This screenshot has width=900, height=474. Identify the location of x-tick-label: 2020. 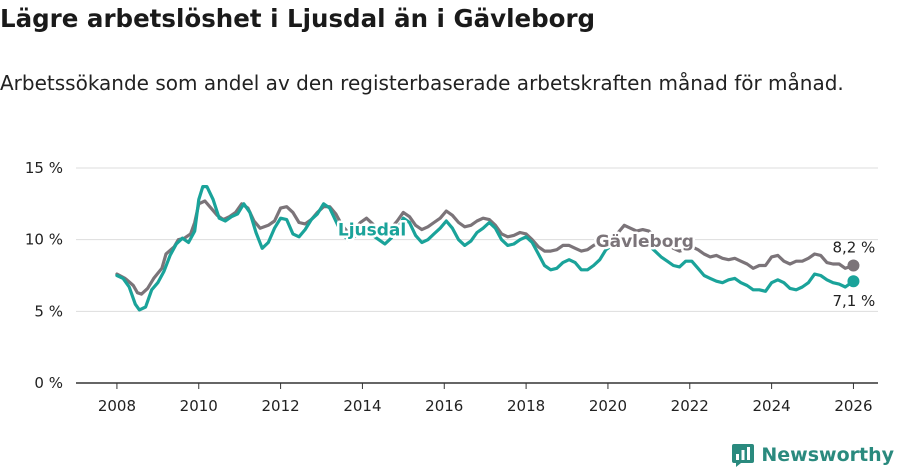
(608, 406).